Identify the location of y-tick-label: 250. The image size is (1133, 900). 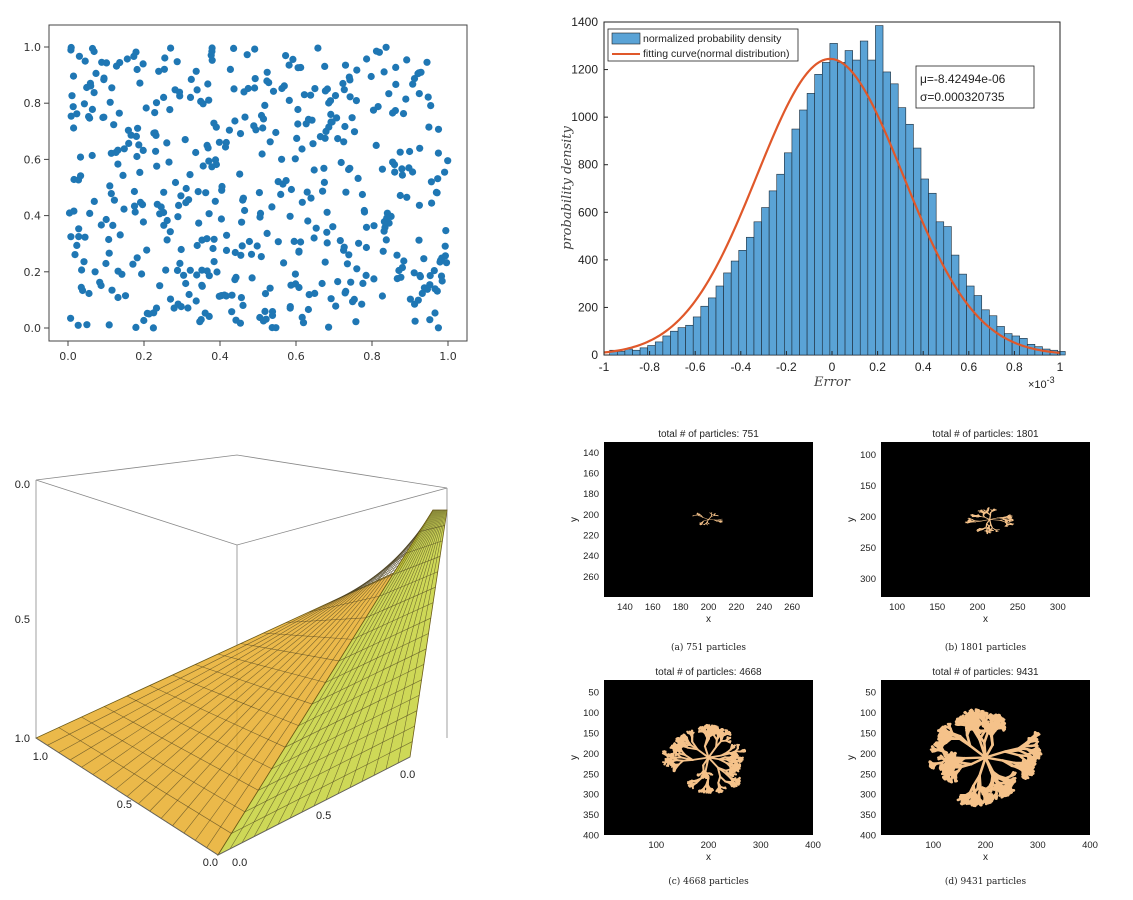
(868, 774).